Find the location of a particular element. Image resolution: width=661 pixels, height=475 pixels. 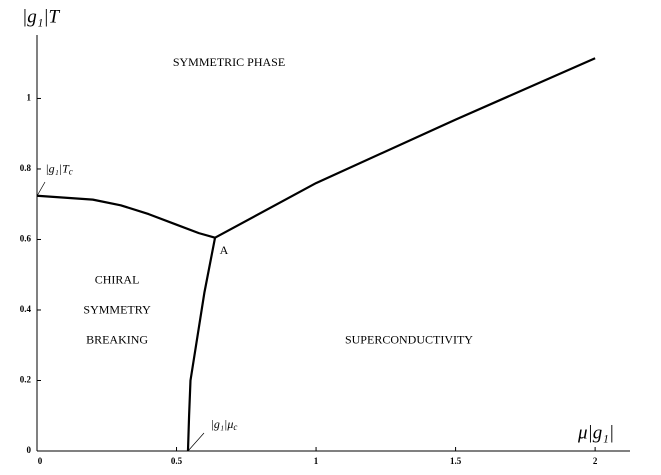

annotation-text: SYMMETRIC PHASE is located at coordinates (229, 62).